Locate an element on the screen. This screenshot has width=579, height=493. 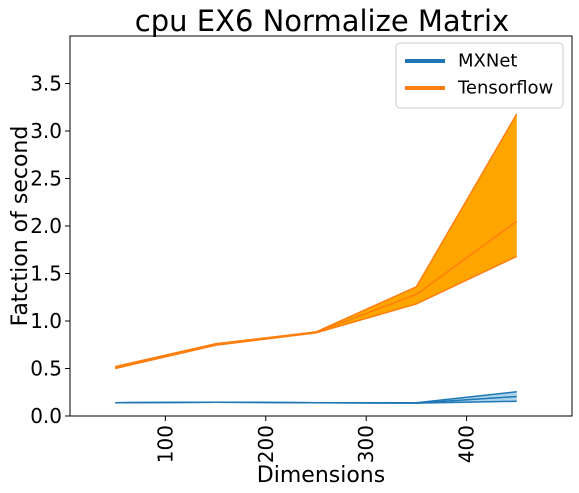
legend-label-mxnet: MXNet is located at coordinates (487, 61).